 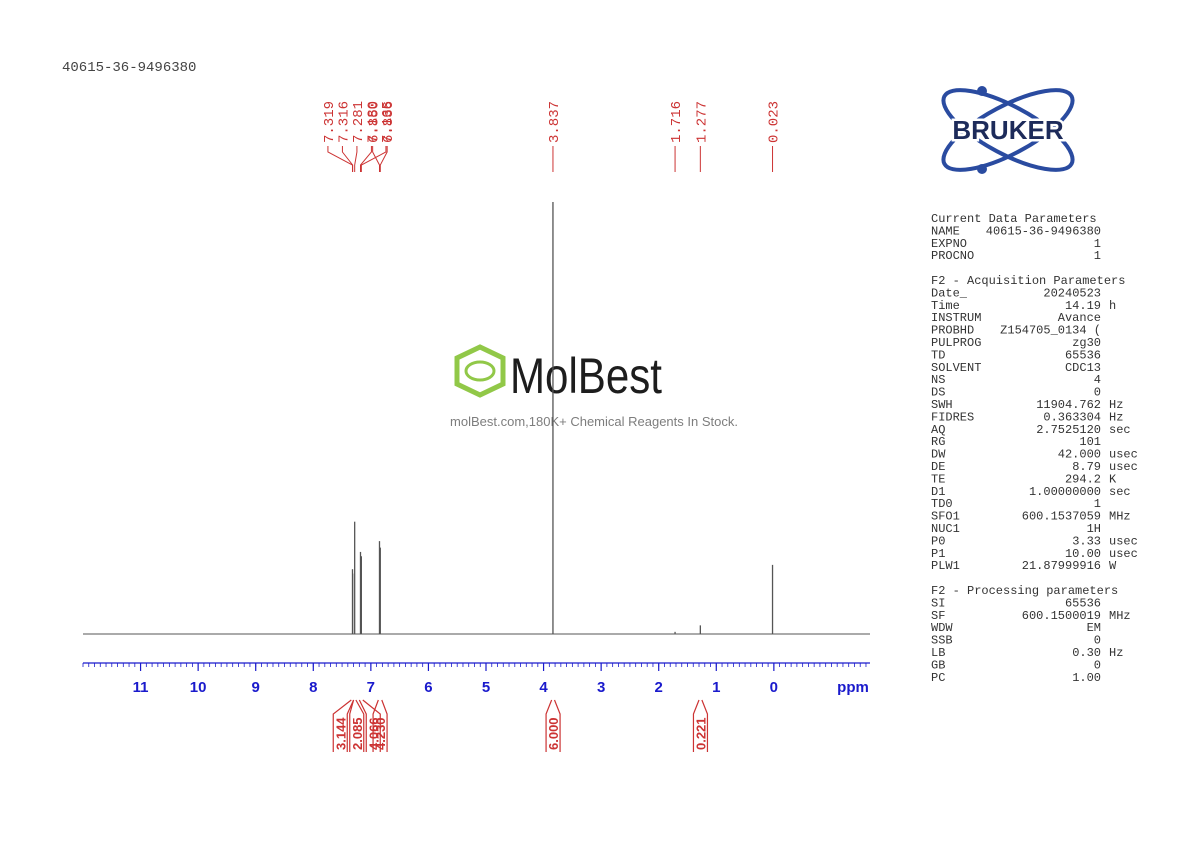 What do you see at coordinates (198, 687) in the screenshot?
I see `x-tick-label: 10` at bounding box center [198, 687].